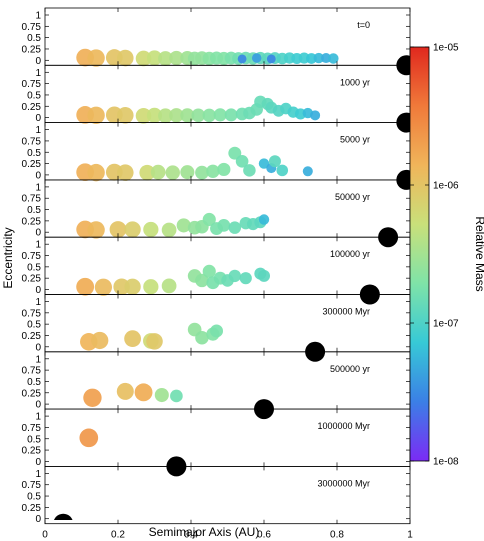 This screenshot has height=541, width=484. I want to click on colorbar-title: Relative Mass, so click(478, 253).